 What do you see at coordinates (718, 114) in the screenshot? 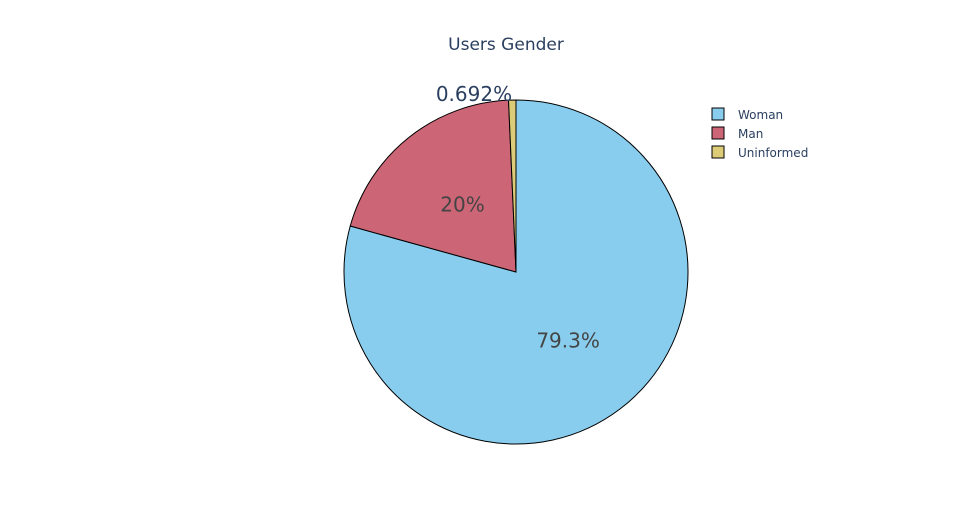
I see `legend-swatch-woman` at bounding box center [718, 114].